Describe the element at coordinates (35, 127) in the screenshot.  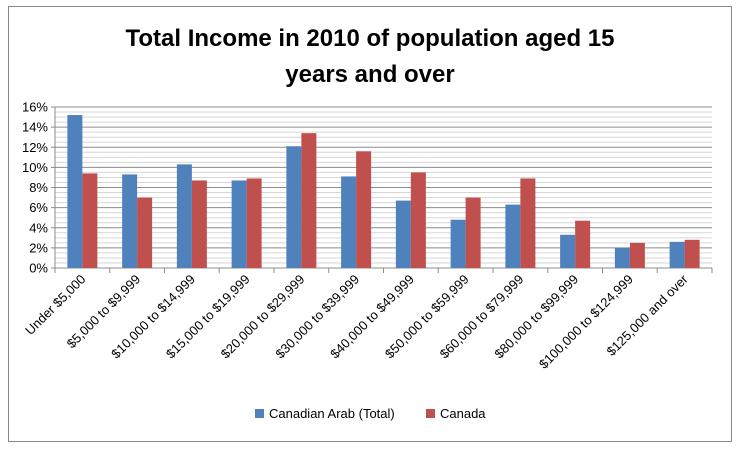
I see `y-tick-label: 14%` at that location.